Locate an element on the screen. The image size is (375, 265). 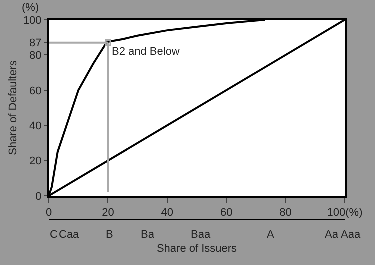
text: Baa is located at coordinates (201, 235).